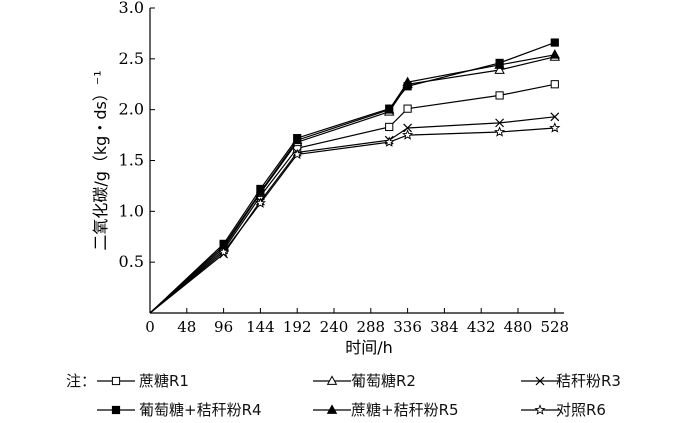  Describe the element at coordinates (131, 210) in the screenshot. I see `y-tick-label: 1.0` at that location.